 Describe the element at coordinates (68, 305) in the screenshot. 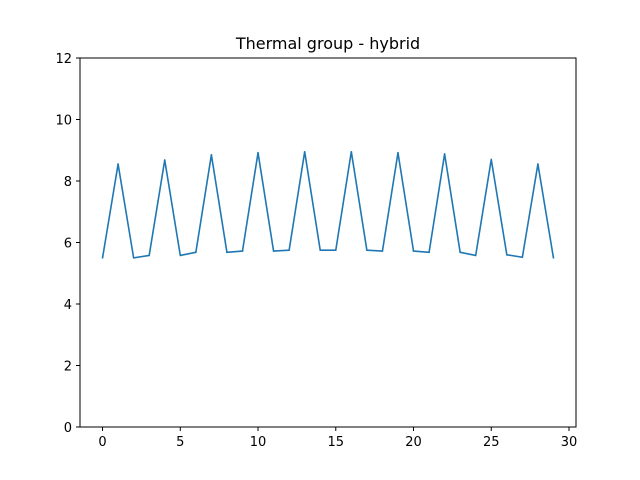

I see `y-tick-label: 4` at that location.